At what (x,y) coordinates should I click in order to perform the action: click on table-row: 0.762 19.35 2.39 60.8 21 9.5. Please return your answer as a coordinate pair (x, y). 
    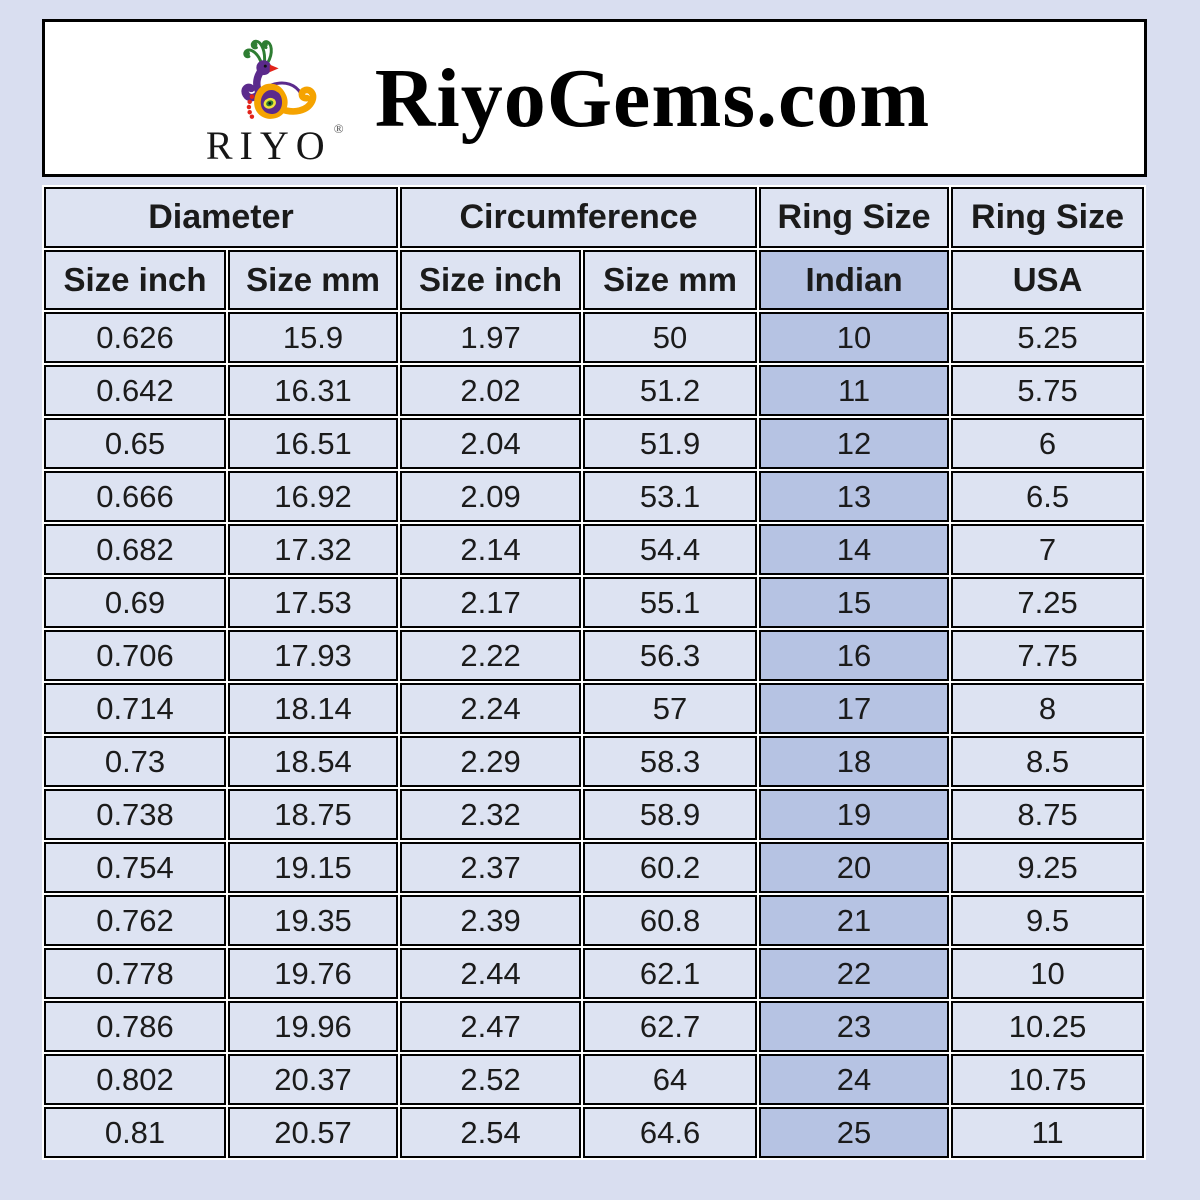
    Looking at the image, I should click on (594, 920).